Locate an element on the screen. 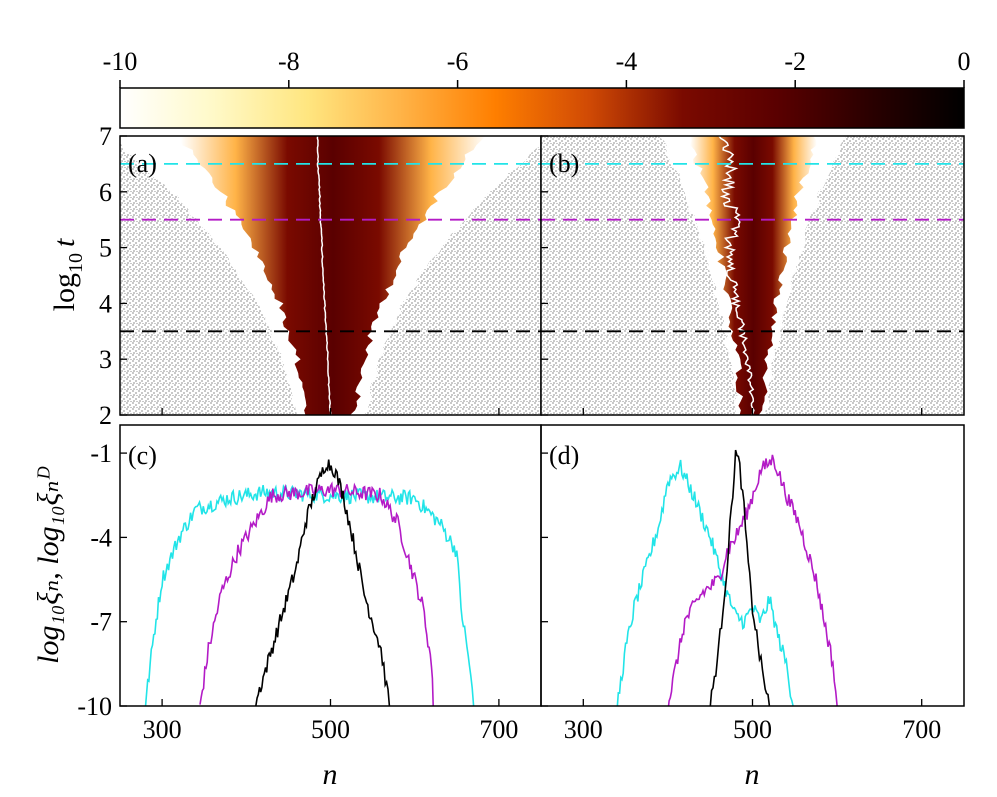  panel-a-x-ticks is located at coordinates (330, 411).